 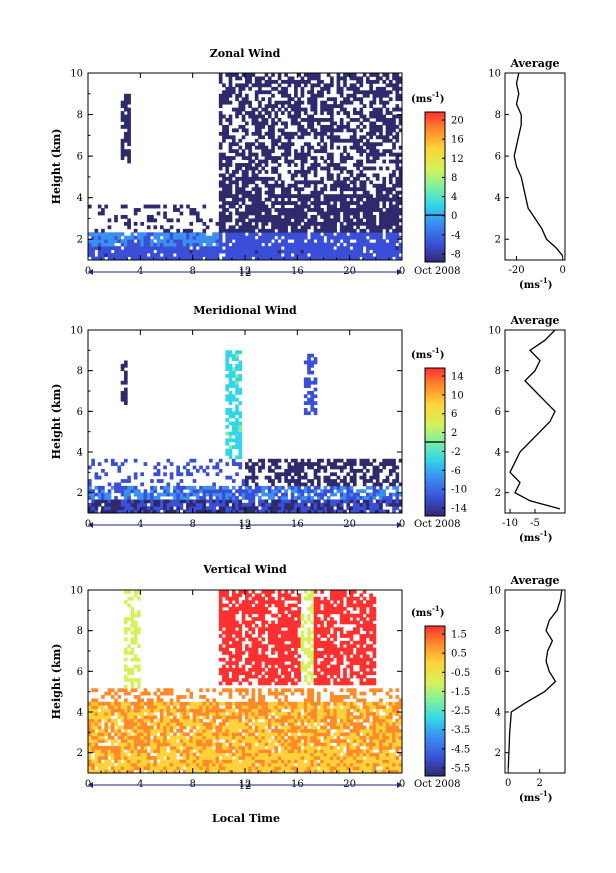 I want to click on day-label: 12, so click(x=245, y=526).